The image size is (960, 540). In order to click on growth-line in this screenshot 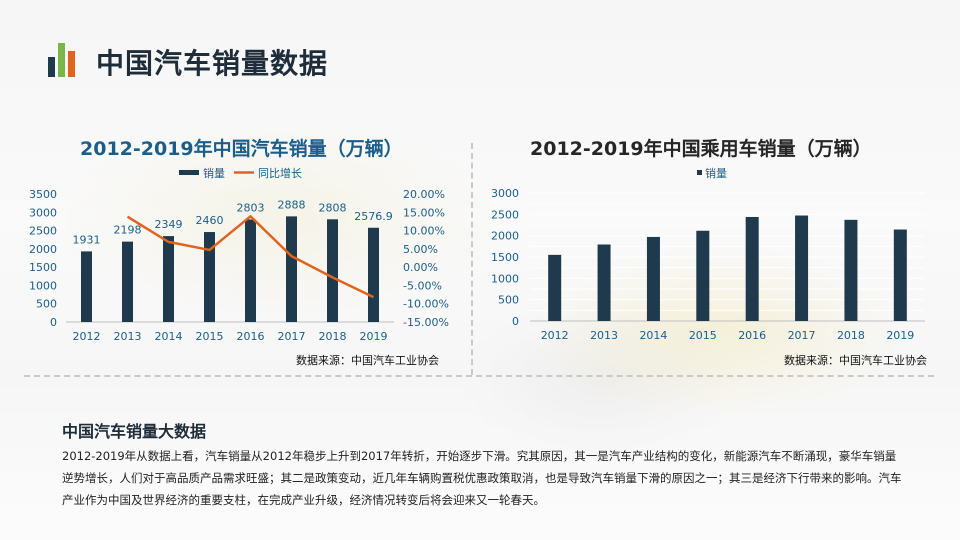, I will do `click(250, 257)`.